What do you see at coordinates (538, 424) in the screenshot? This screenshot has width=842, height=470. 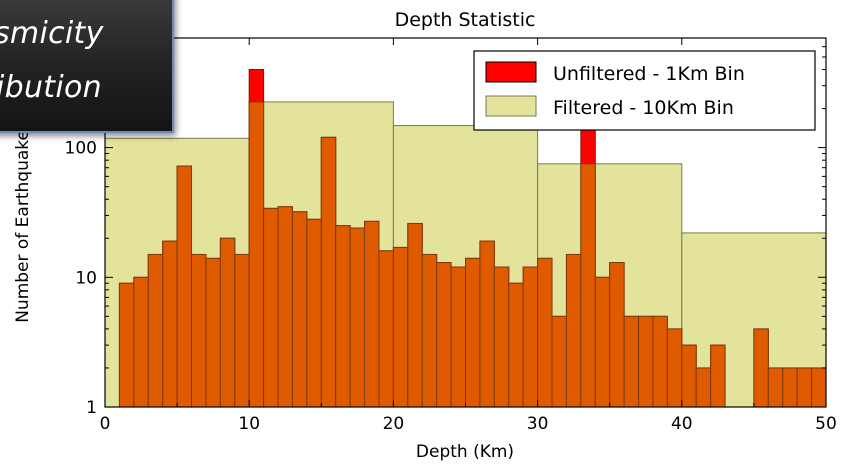 I see `x-tick-label: 30` at bounding box center [538, 424].